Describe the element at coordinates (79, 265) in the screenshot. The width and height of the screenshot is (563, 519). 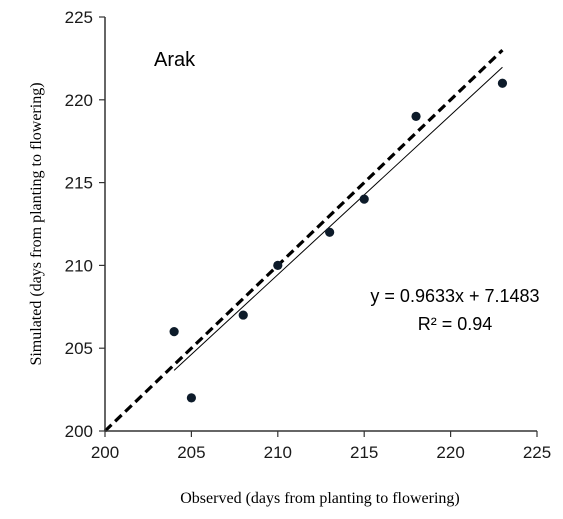
I see `y-tick-label: 210` at that location.